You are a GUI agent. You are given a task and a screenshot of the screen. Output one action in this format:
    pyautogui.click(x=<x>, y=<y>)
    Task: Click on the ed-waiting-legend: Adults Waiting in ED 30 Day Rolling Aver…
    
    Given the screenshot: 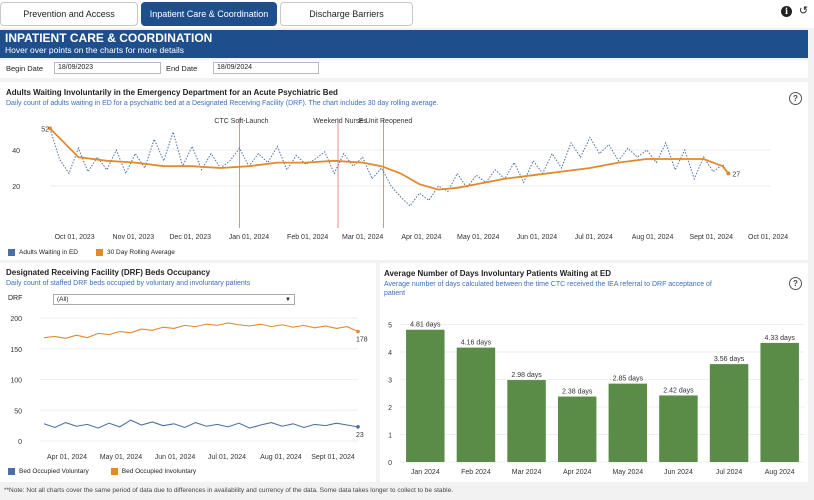 What is the action you would take?
    pyautogui.click(x=91, y=252)
    